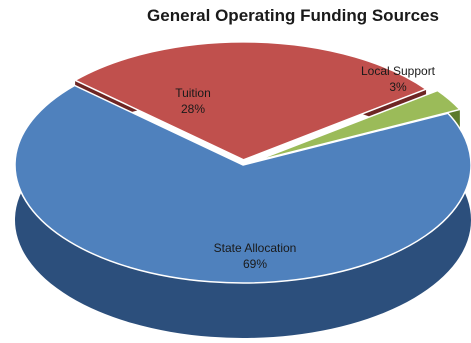  Describe the element at coordinates (398, 87) in the screenshot. I see `slice-value-local-support: 3%` at that location.